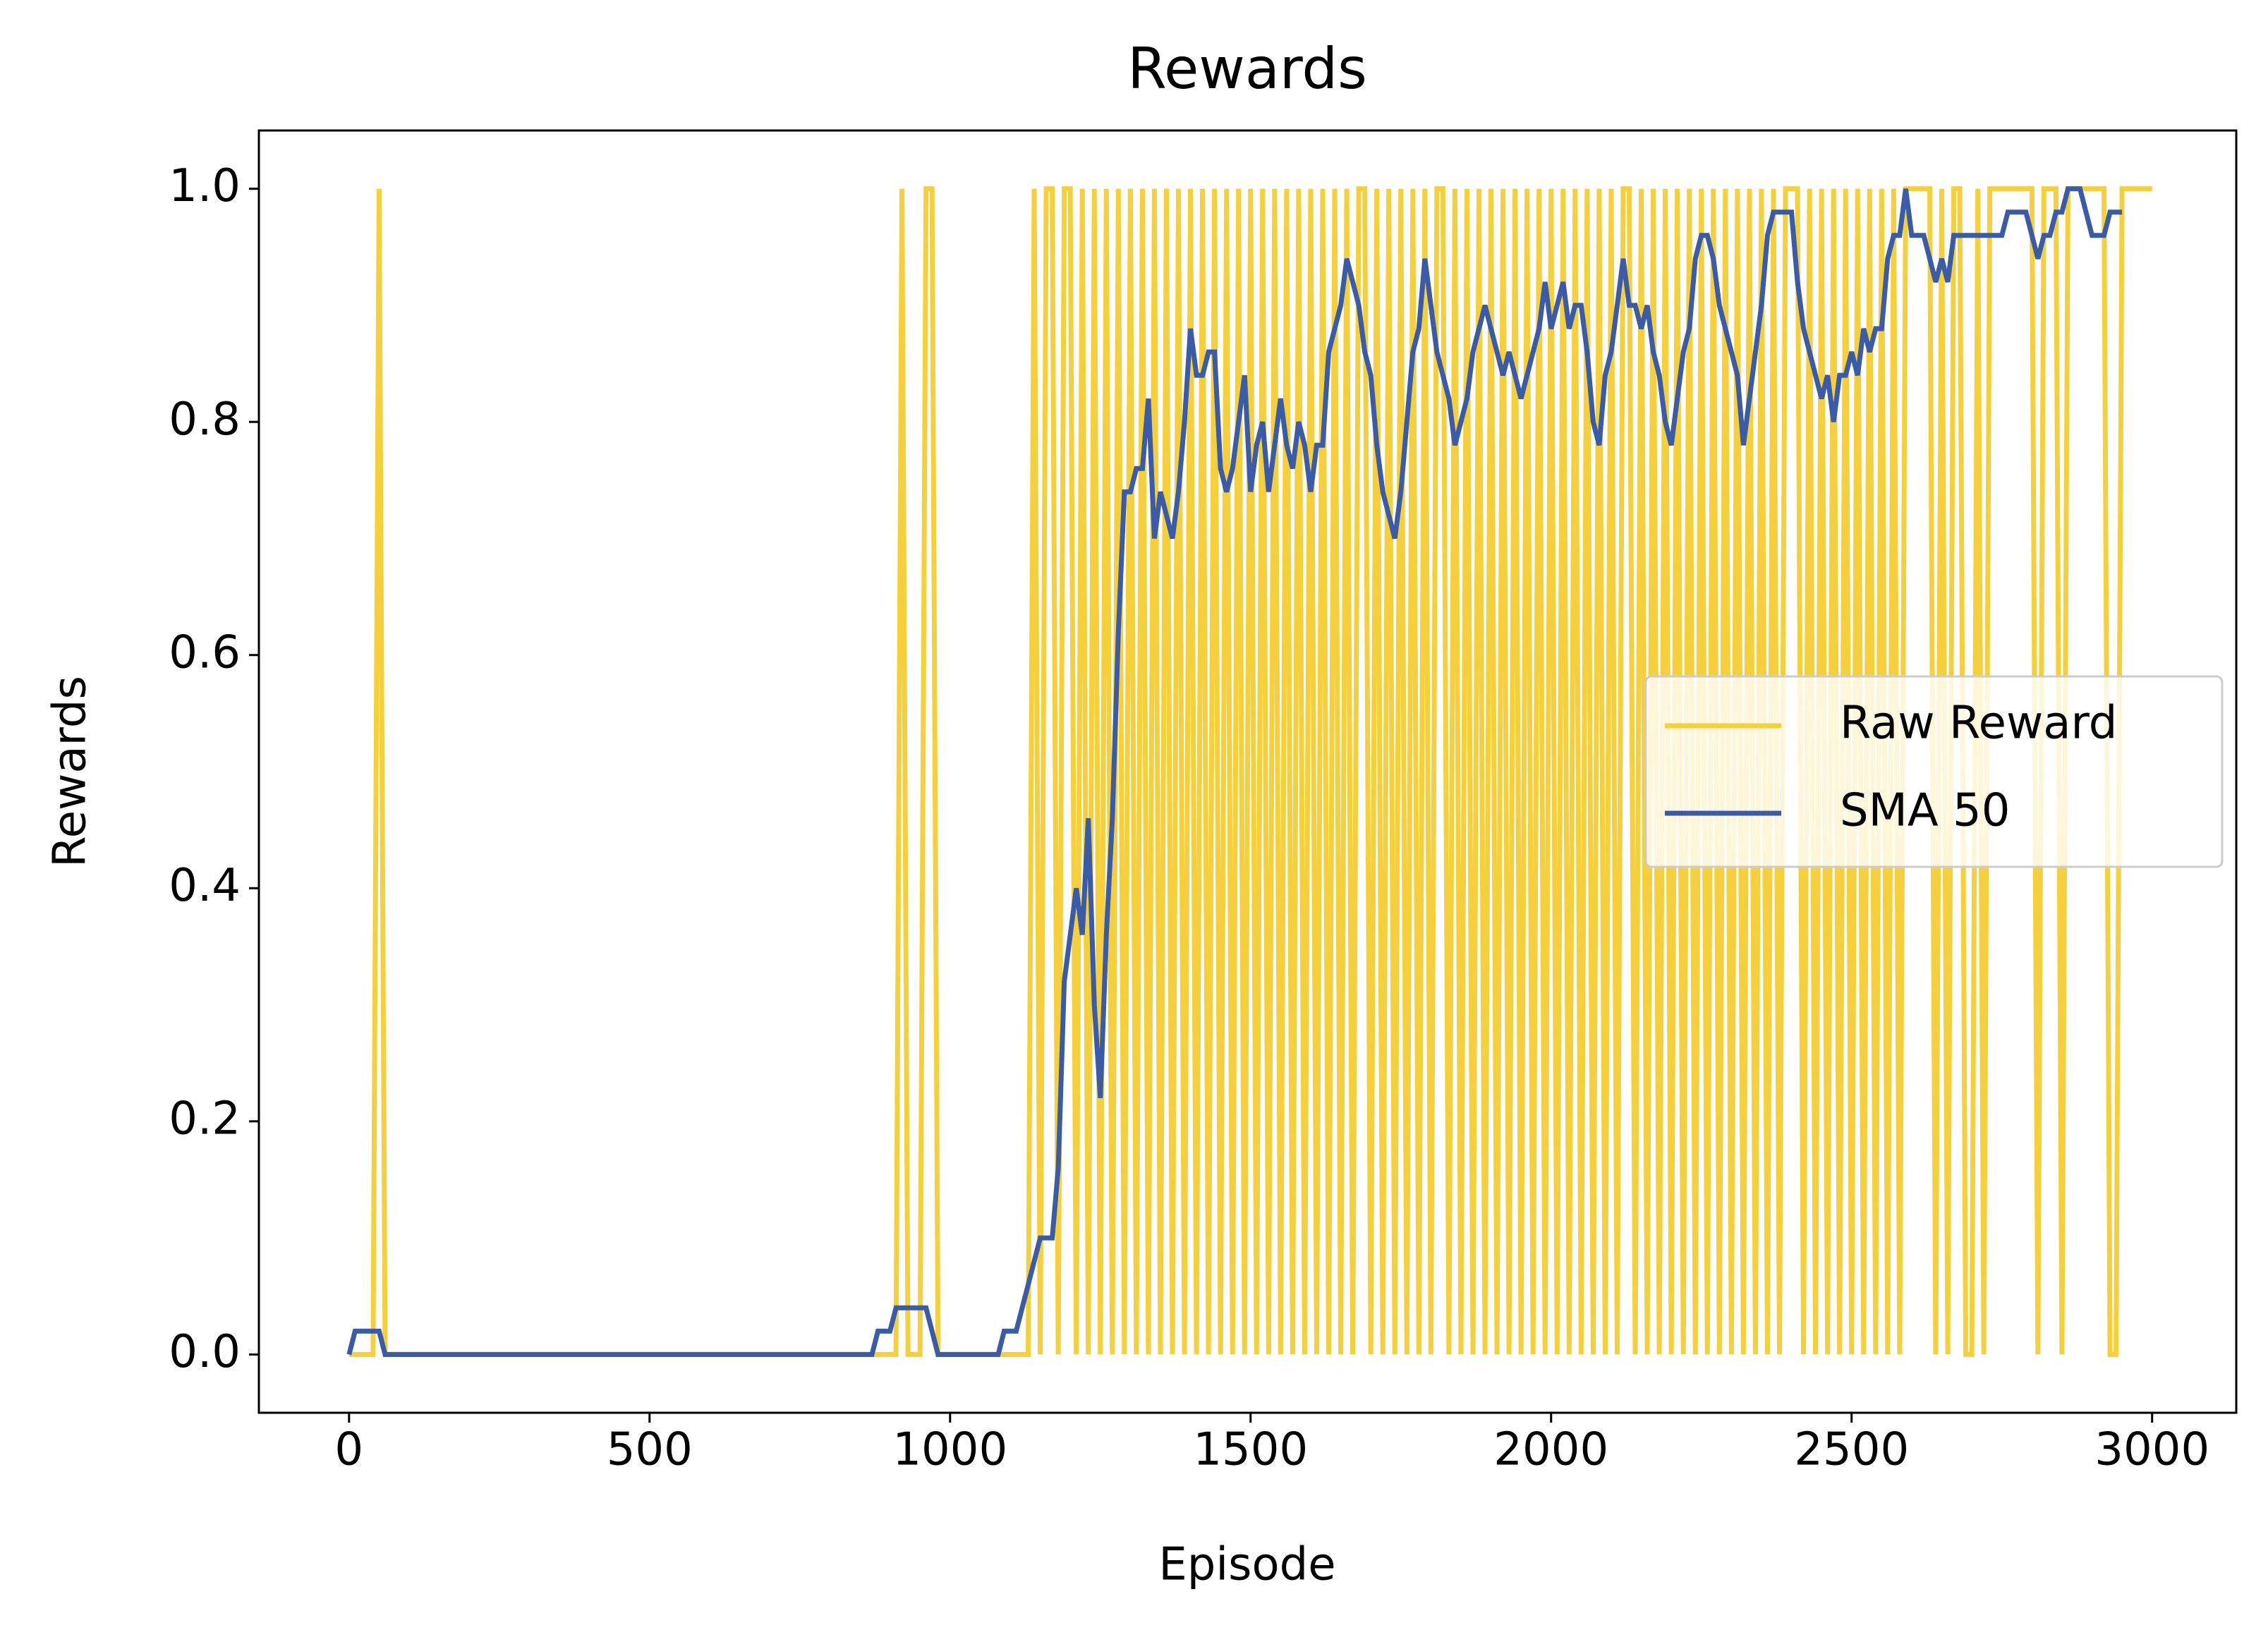 This screenshot has height=1630, width=2268. I want to click on y-tick-label: 0.6, so click(205, 653).